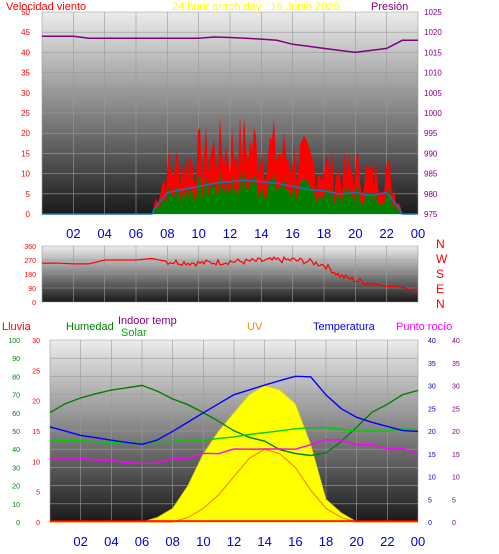  Describe the element at coordinates (104, 233) in the screenshot. I see `top-x-tick: 04` at that location.